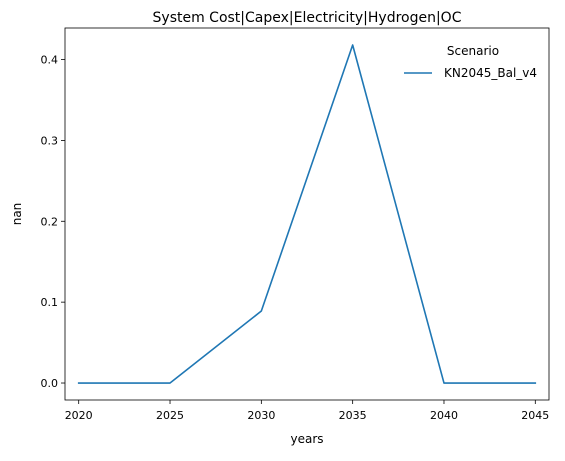  I want to click on x-tick-label: 2020, so click(79, 415).